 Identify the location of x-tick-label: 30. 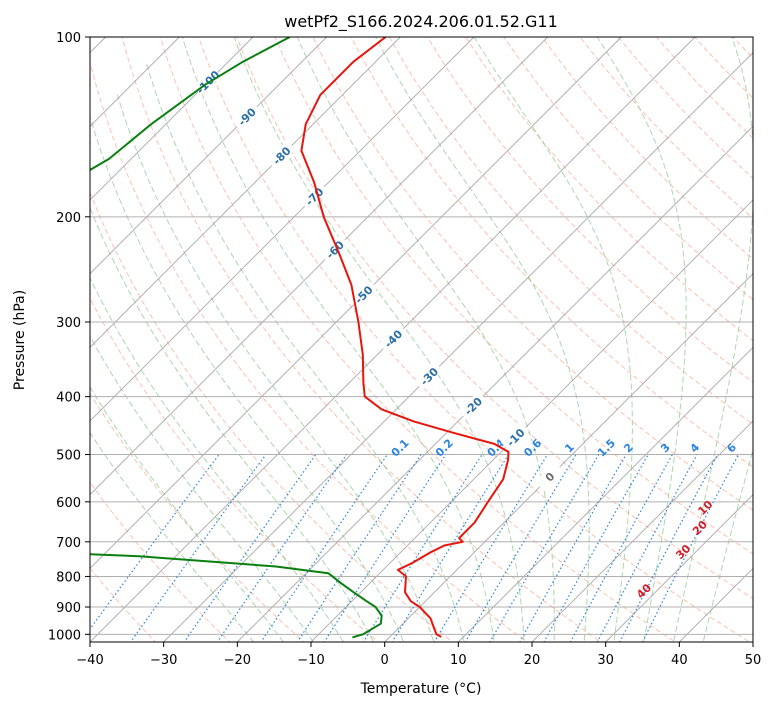
(605, 660).